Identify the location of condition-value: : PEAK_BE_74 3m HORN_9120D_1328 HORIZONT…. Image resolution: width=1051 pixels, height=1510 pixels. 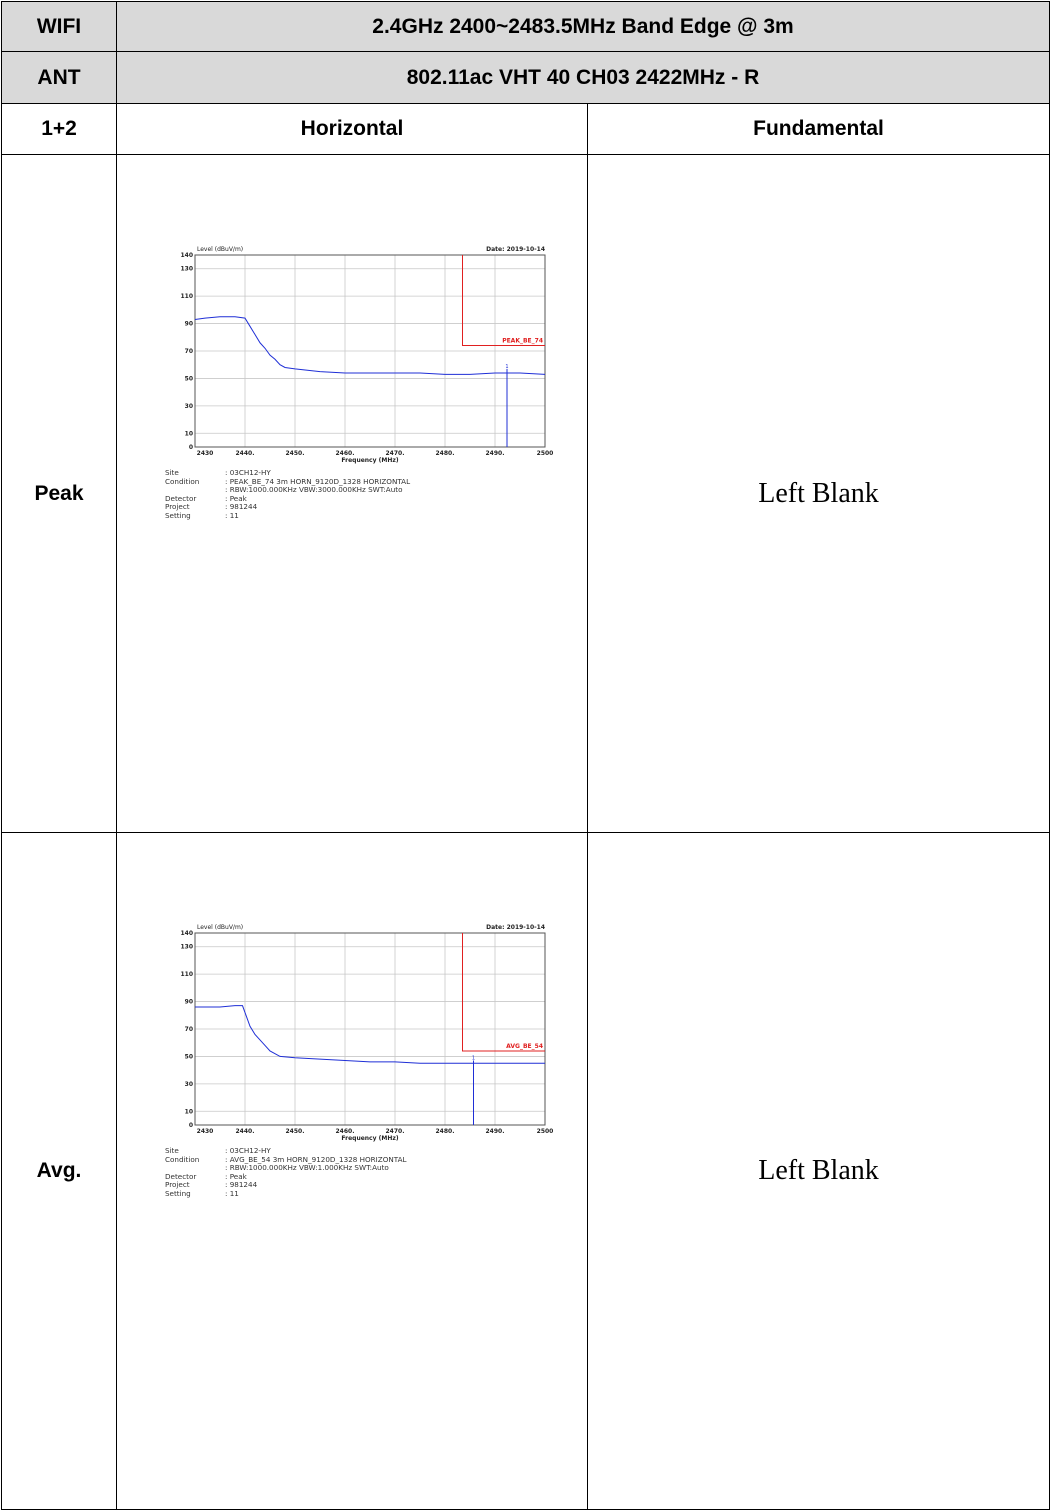
(318, 481).